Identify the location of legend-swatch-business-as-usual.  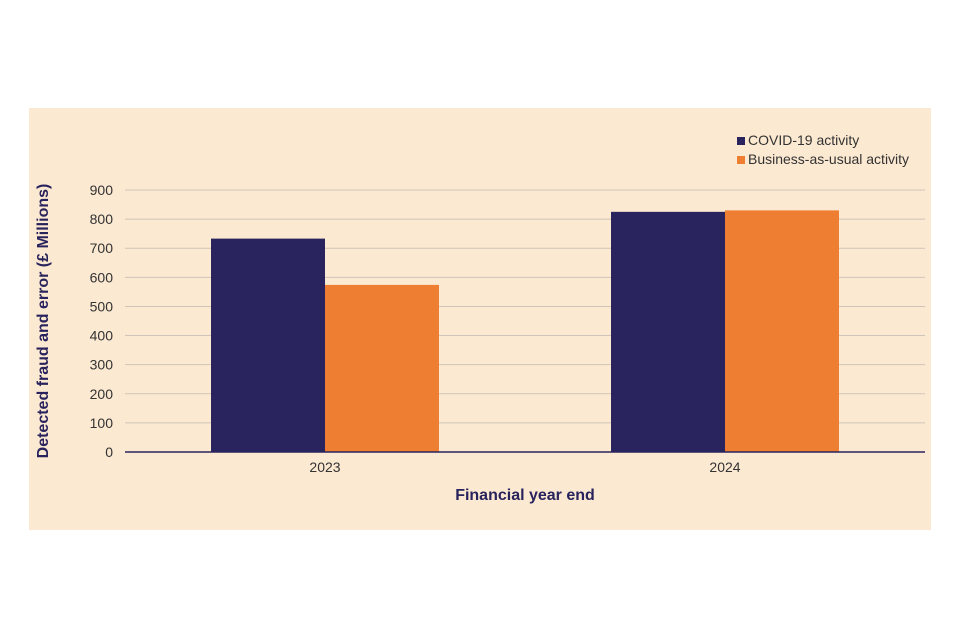
(741, 160).